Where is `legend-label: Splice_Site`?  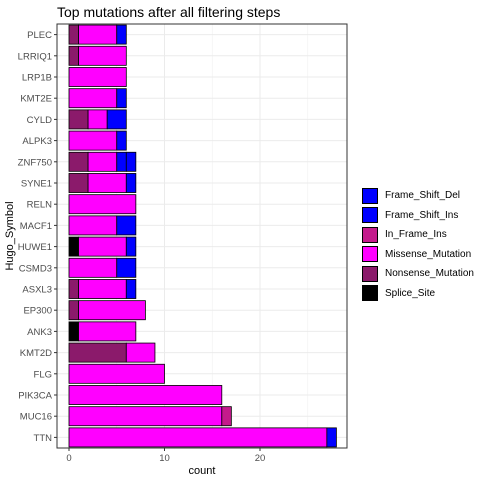
legend-label: Splice_Site is located at coordinates (410, 293).